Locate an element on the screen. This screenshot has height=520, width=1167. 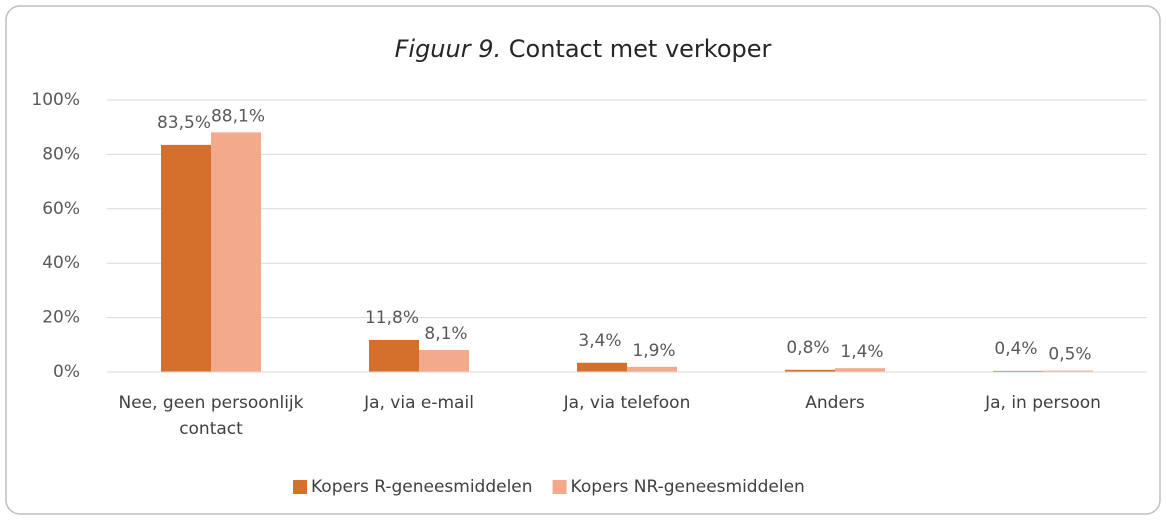
x-tick-label: Ja, via telefoon is located at coordinates (627, 403).